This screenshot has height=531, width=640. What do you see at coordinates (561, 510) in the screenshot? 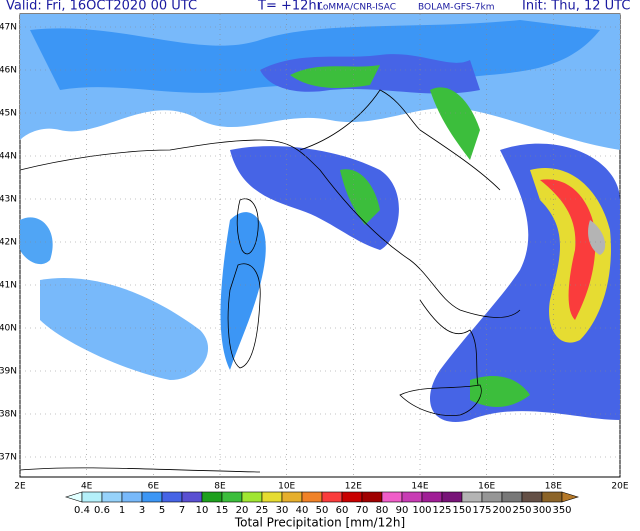
I see `colorbar-label: 350` at bounding box center [561, 510].